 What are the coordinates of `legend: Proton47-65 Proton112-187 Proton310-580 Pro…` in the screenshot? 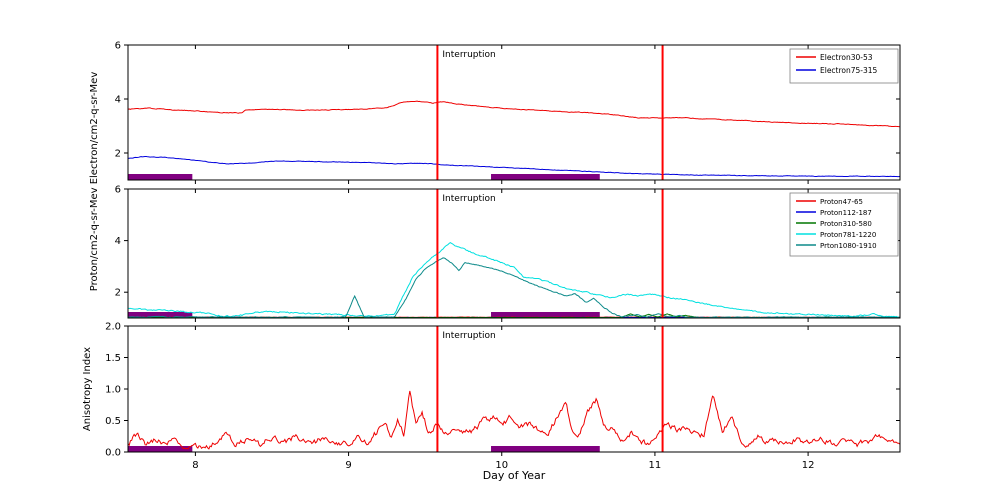 It's located at (844, 224).